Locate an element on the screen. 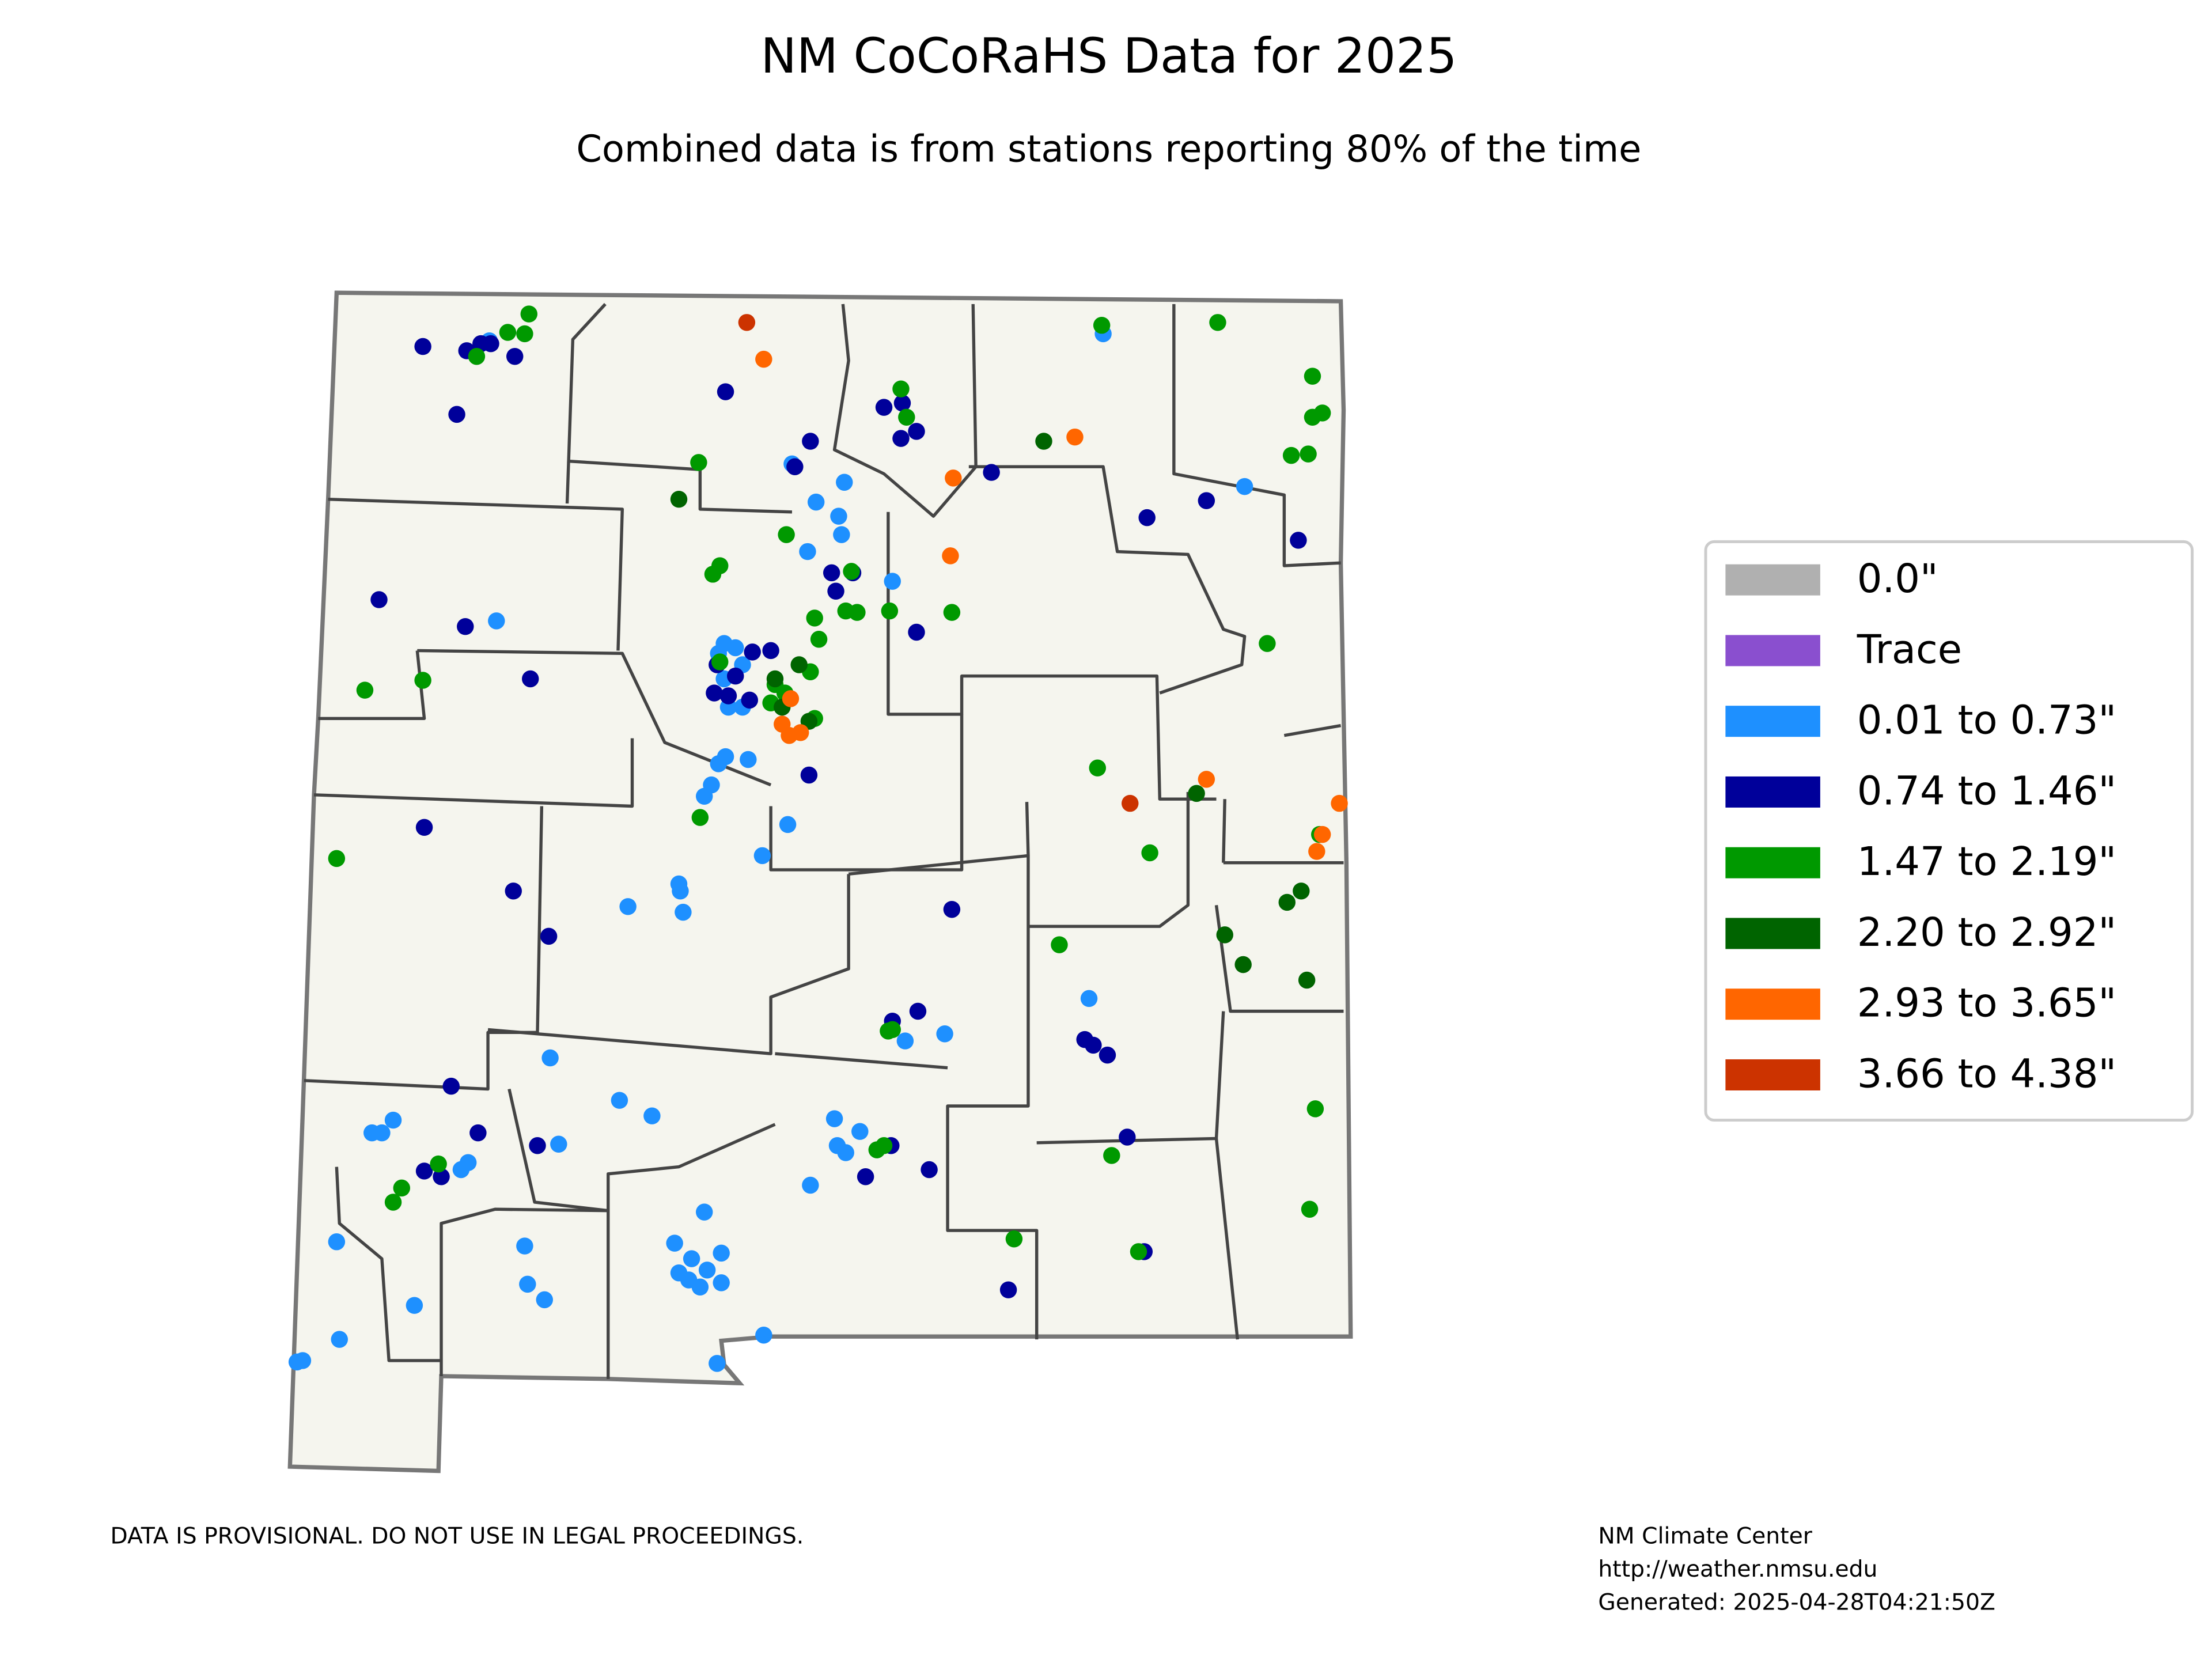 This screenshot has width=2212, height=1659. legend-label: 0.74 to 1.46" is located at coordinates (1986, 791).